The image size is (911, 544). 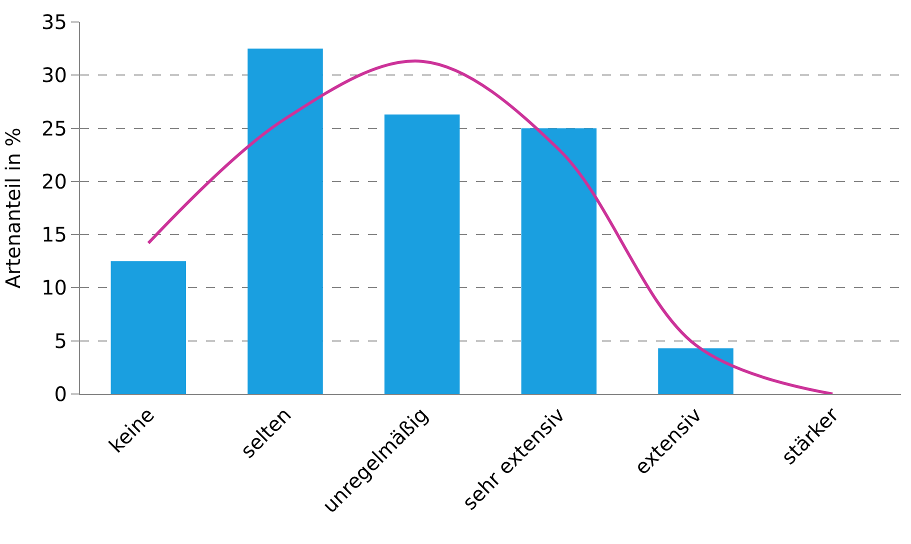 What do you see at coordinates (60, 394) in the screenshot?
I see `y-tick-label: 0` at bounding box center [60, 394].